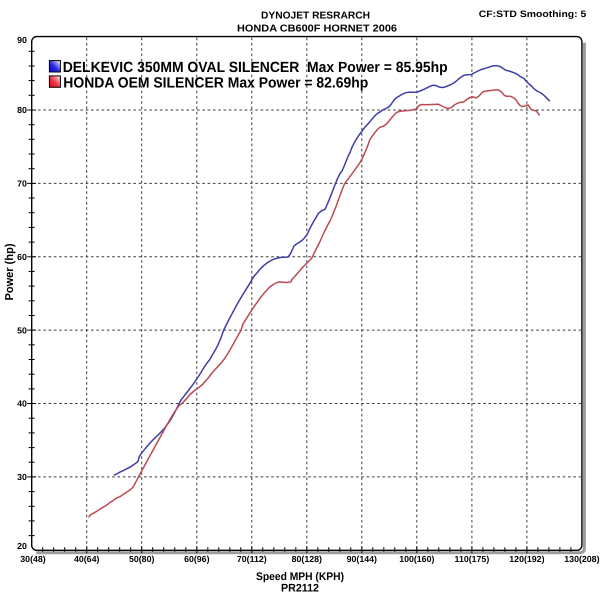 This screenshot has height=600, width=600. What do you see at coordinates (32, 559) in the screenshot?
I see `svg-text: 30(48)` at bounding box center [32, 559].